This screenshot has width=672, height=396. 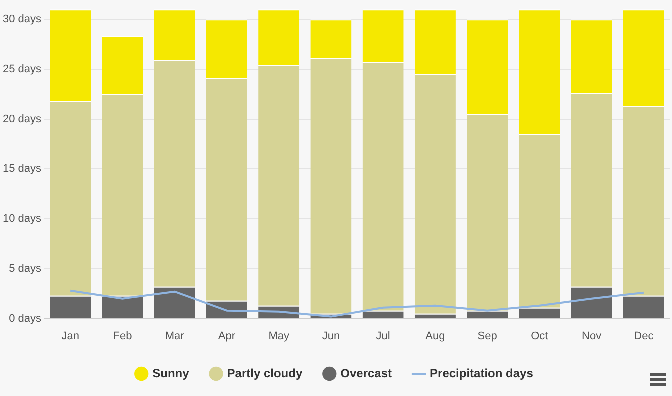 What do you see at coordinates (122, 336) in the screenshot?
I see `x-tick-label: Feb` at bounding box center [122, 336].